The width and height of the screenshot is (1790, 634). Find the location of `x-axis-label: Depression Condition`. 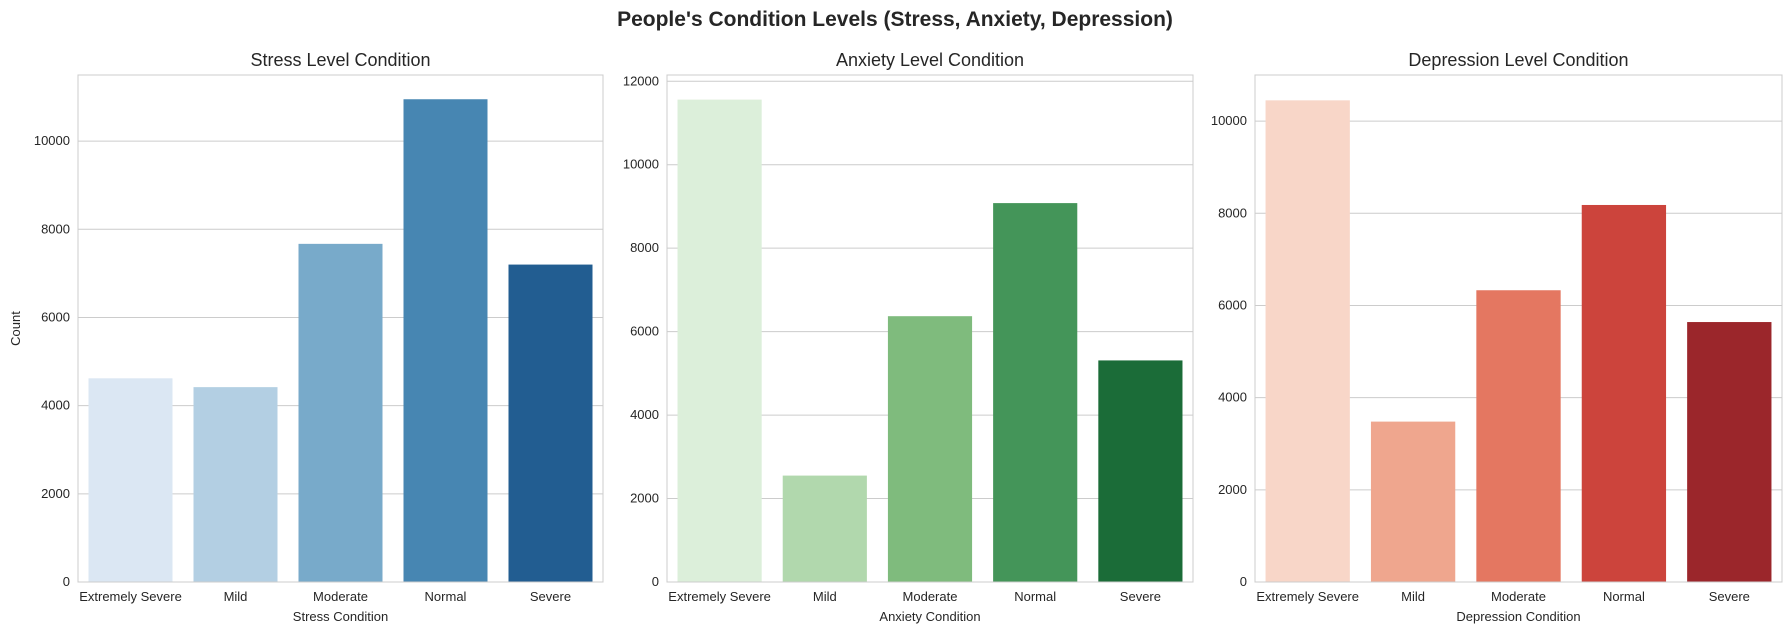

x-axis-label: Depression Condition is located at coordinates (1518, 616).